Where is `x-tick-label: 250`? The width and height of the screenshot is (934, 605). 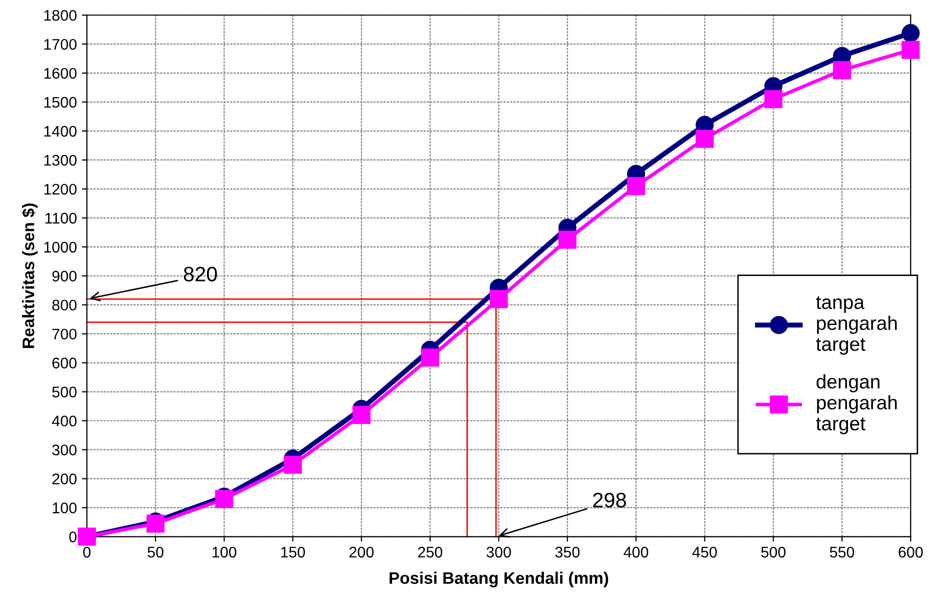
x-tick-label: 250 is located at coordinates (430, 552).